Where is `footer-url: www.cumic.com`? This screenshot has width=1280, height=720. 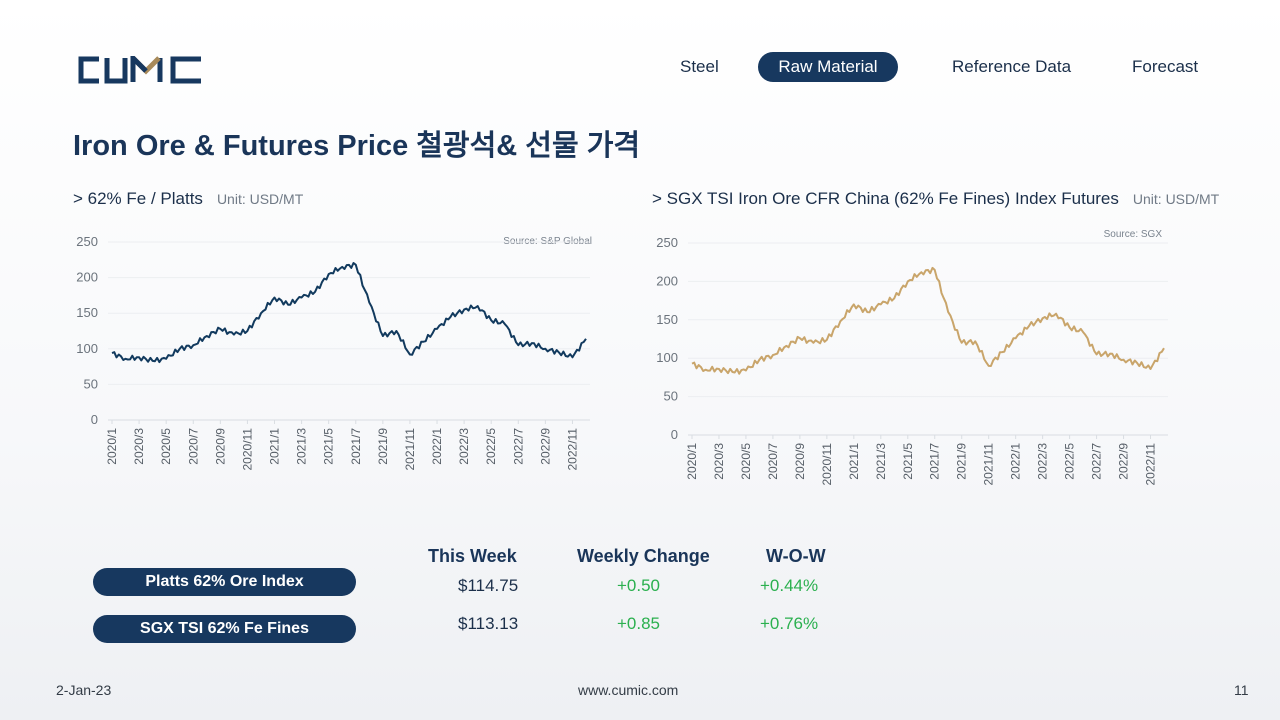
footer-url: www.cumic.com is located at coordinates (628, 690).